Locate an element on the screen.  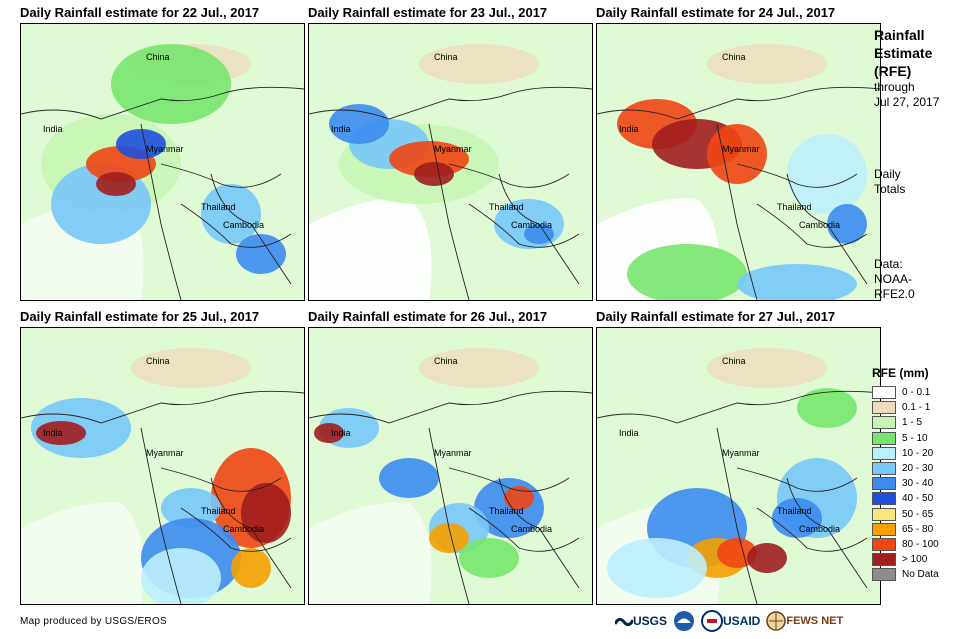
legend-item: 50 - 65 is located at coordinates (918, 514).